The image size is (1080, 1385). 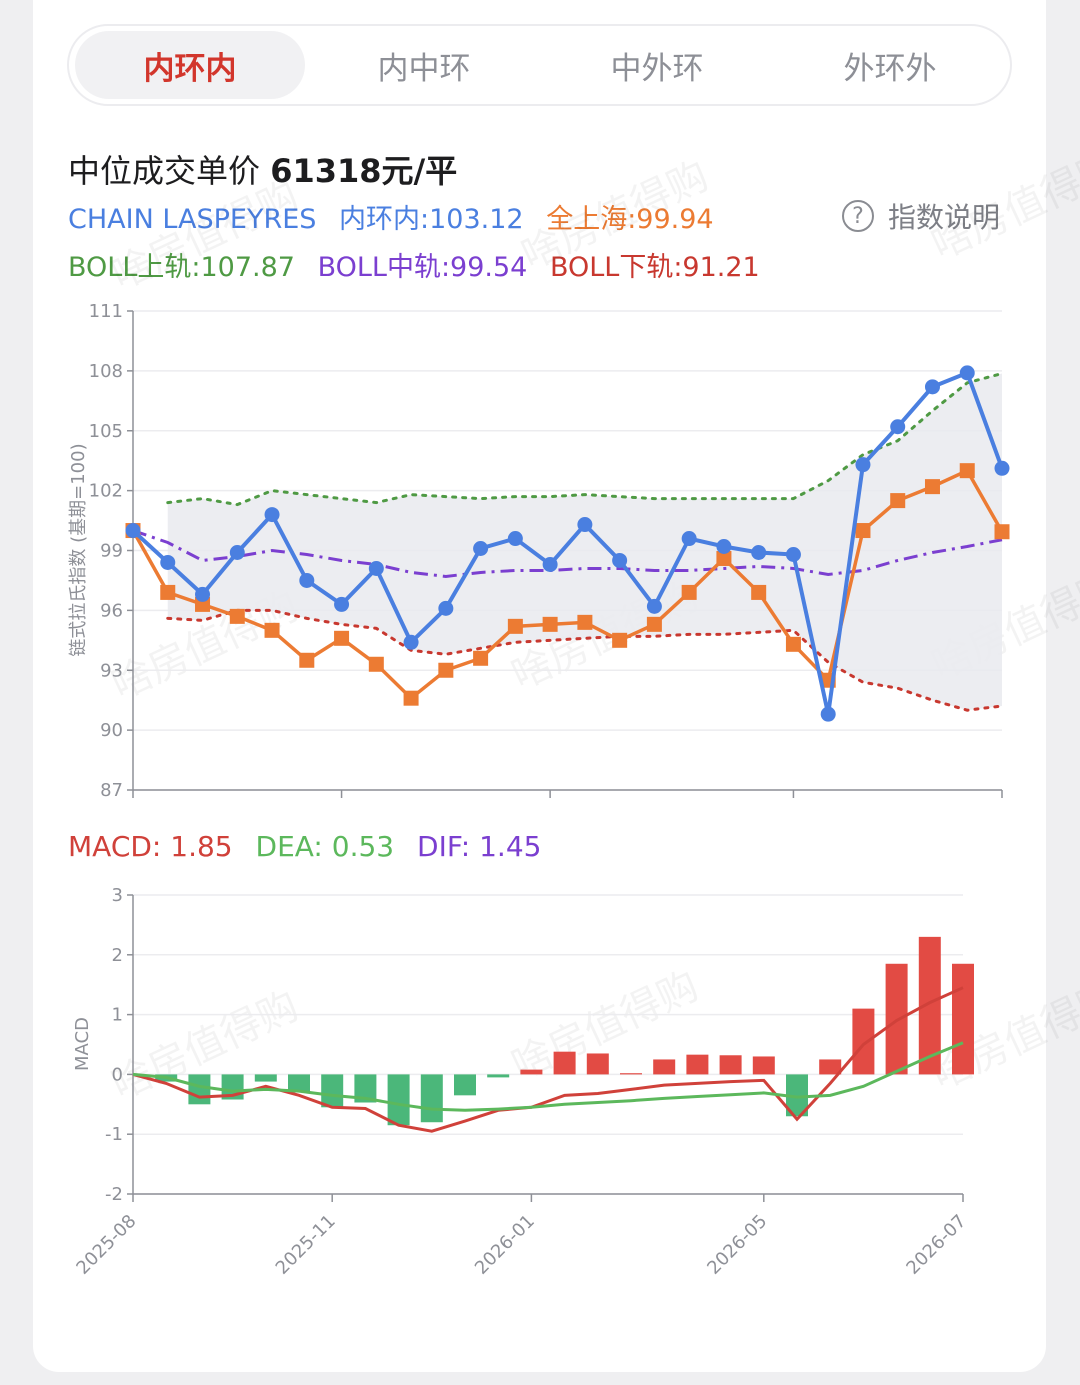 What do you see at coordinates (117, 1015) in the screenshot?
I see `y-tick-label: 1` at bounding box center [117, 1015].